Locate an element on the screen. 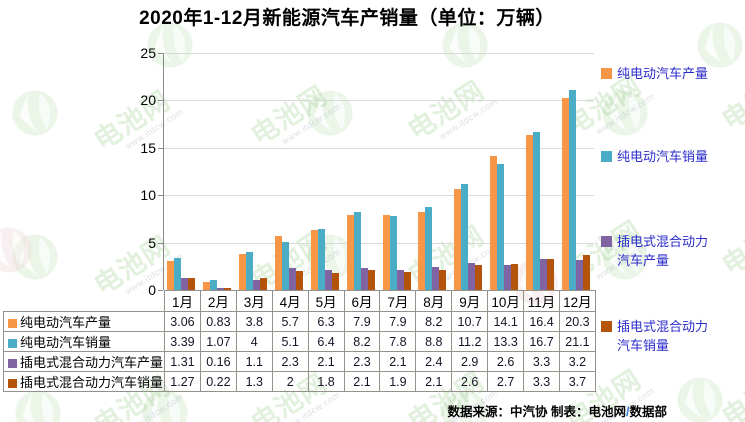 The image size is (745, 422). chart-title: 2020年1-12月新能源汽车产销量（单位：万辆） is located at coordinates (347, 18).